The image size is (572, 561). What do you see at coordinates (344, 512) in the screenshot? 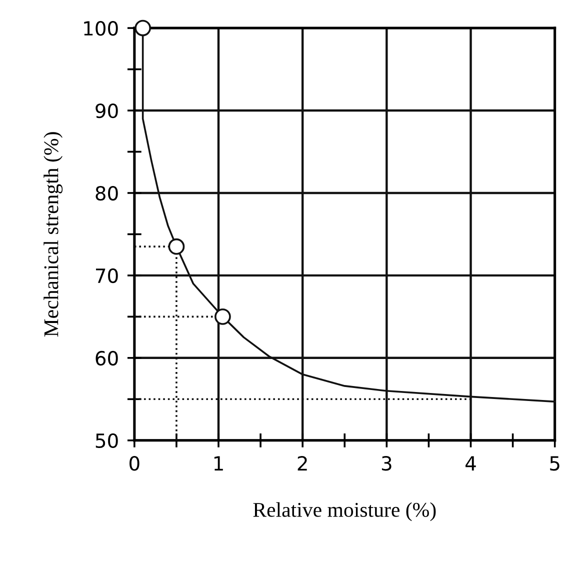
I see `x-axis-title: Relative moisture (%)` at bounding box center [344, 512].